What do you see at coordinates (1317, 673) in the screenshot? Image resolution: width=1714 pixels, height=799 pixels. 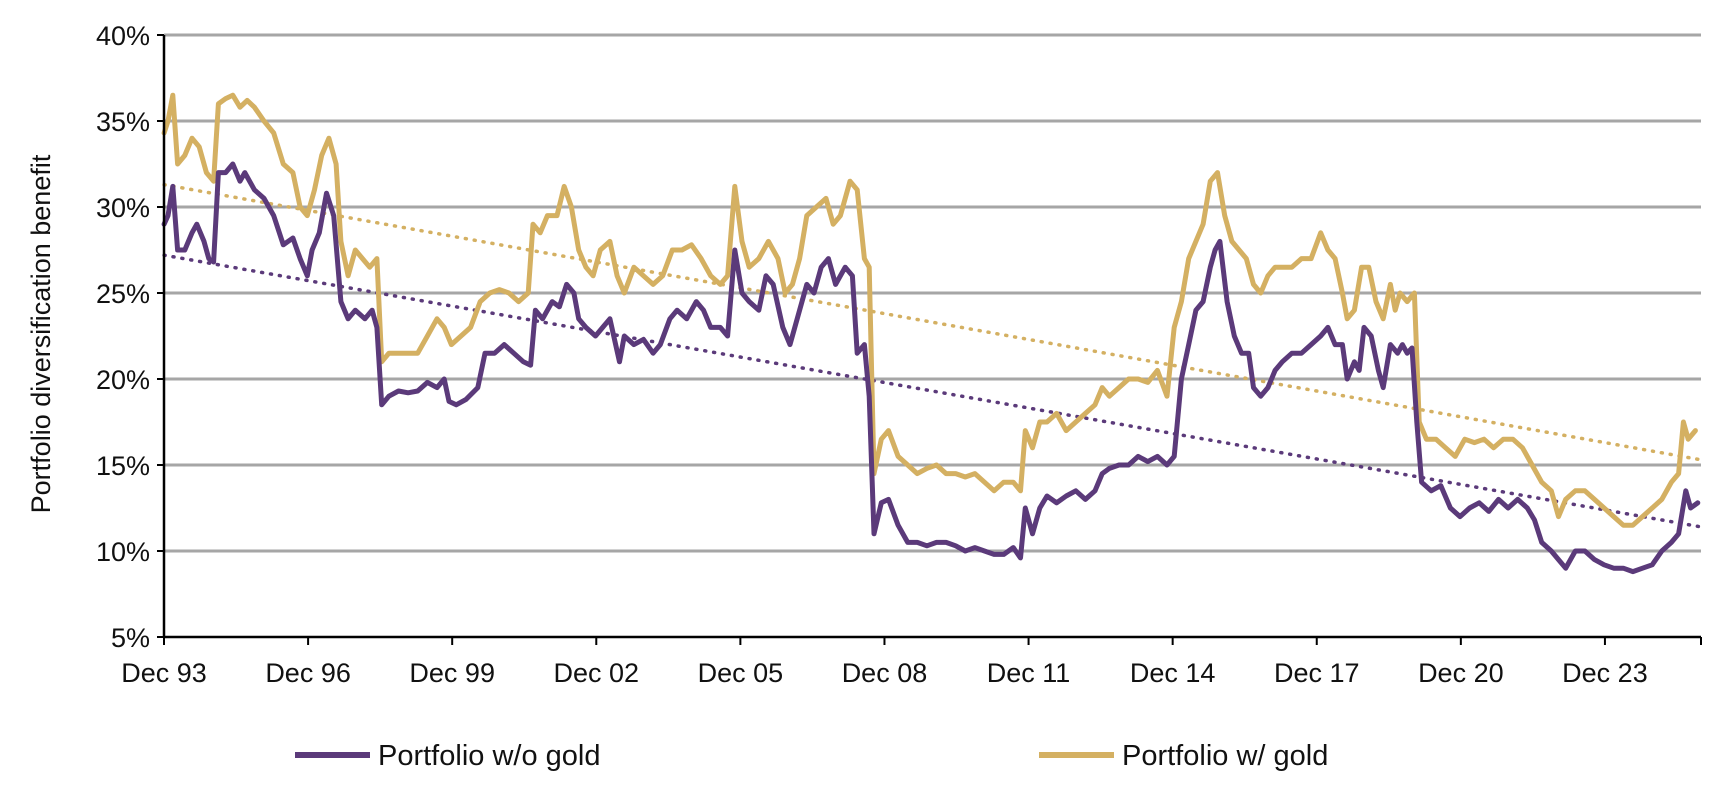 I see `x-tick-label: Dec 17` at bounding box center [1317, 673].